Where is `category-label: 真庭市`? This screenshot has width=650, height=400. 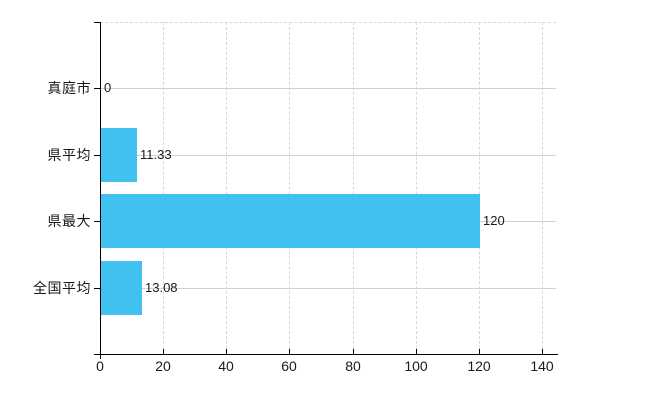 category-label: 真庭市 is located at coordinates (69, 88).